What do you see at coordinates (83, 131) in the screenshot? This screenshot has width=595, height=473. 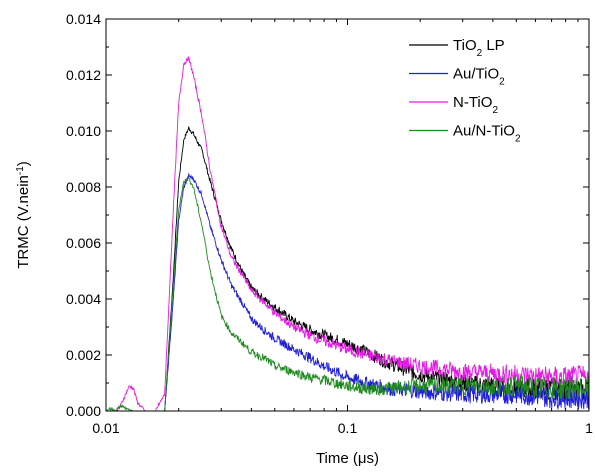 I see `y-tick-label: 0.010` at bounding box center [83, 131].